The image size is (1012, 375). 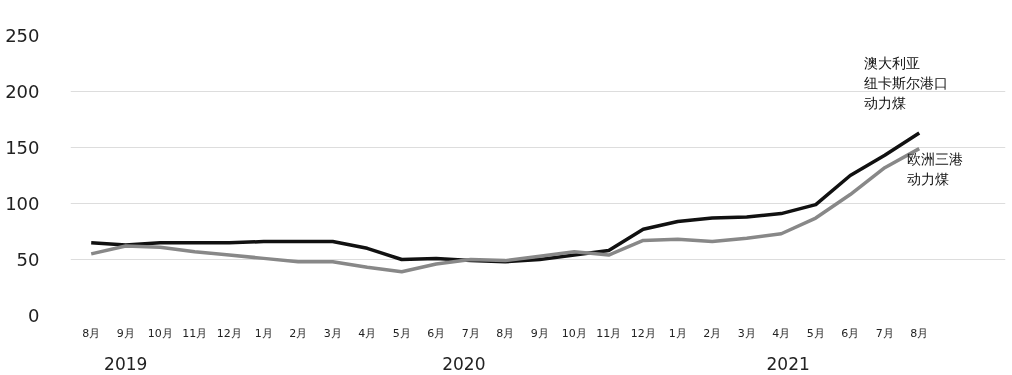 What do you see at coordinates (906, 82) in the screenshot?
I see `text: 澳大利亚纽卡斯尔港口动力煤` at bounding box center [906, 82].